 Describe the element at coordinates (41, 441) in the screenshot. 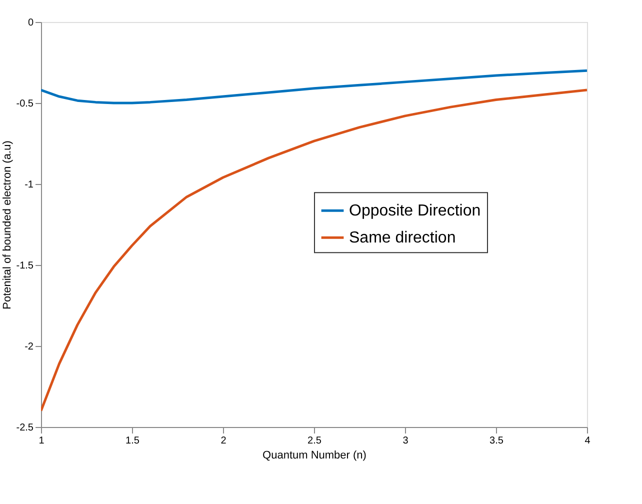

I see `x-tick-label: 1` at that location.